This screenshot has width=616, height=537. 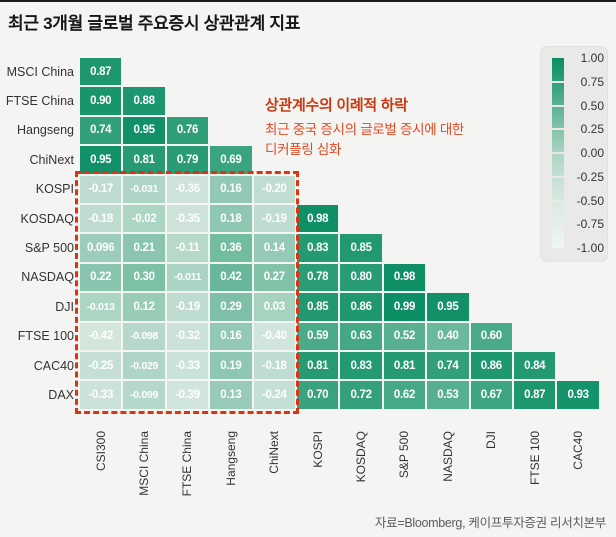 What do you see at coordinates (404, 307) in the screenshot?
I see `heatmap-cell: 0.99` at bounding box center [404, 307].